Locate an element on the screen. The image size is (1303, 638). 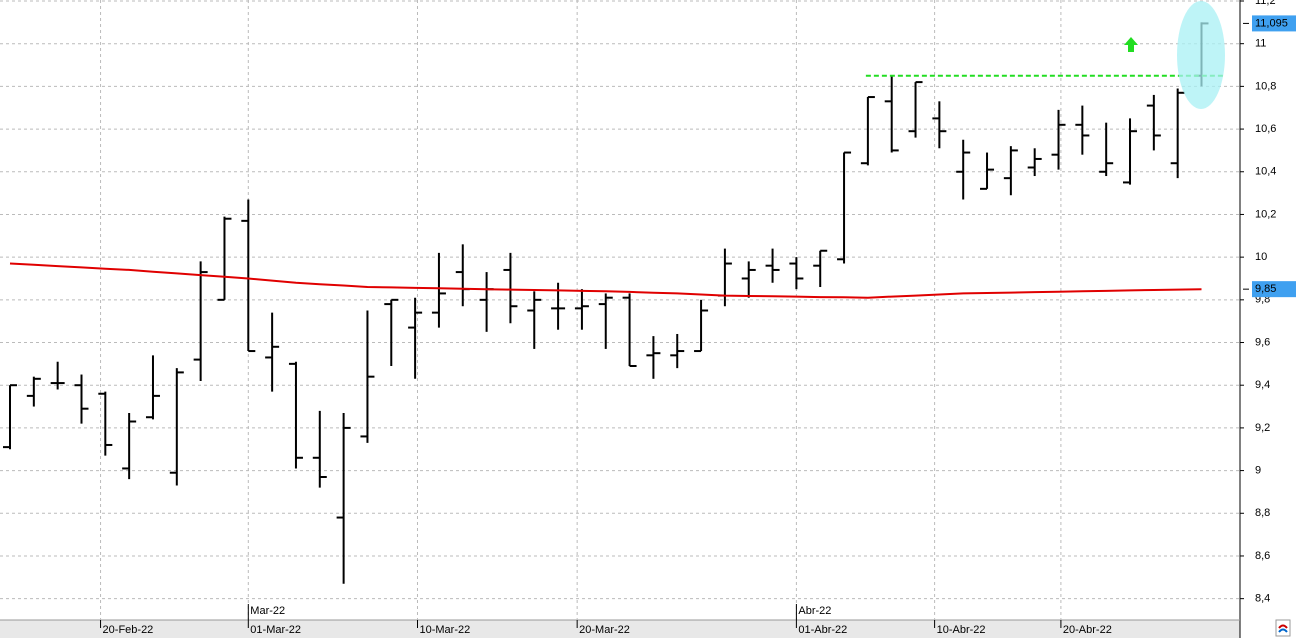
y-tick-label: 10,2 is located at coordinates (1265, 214).